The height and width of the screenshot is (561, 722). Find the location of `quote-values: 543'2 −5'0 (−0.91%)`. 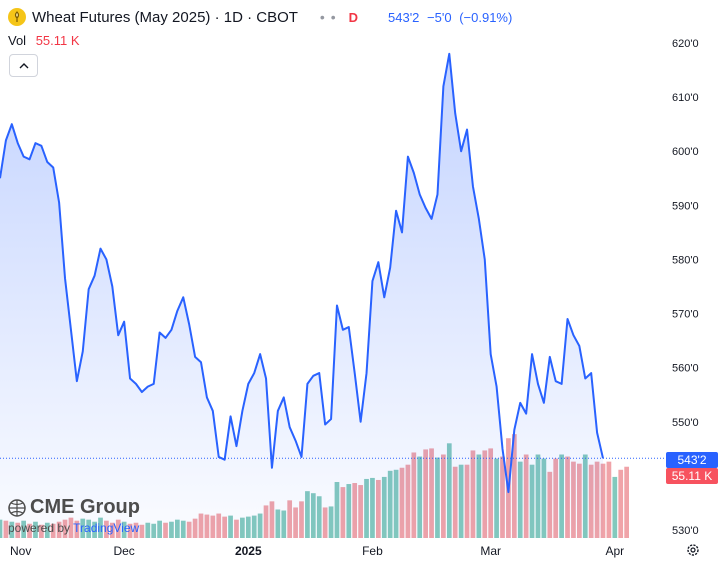

quote-values: 543'2 −5'0 (−0.91%) is located at coordinates (452, 17).